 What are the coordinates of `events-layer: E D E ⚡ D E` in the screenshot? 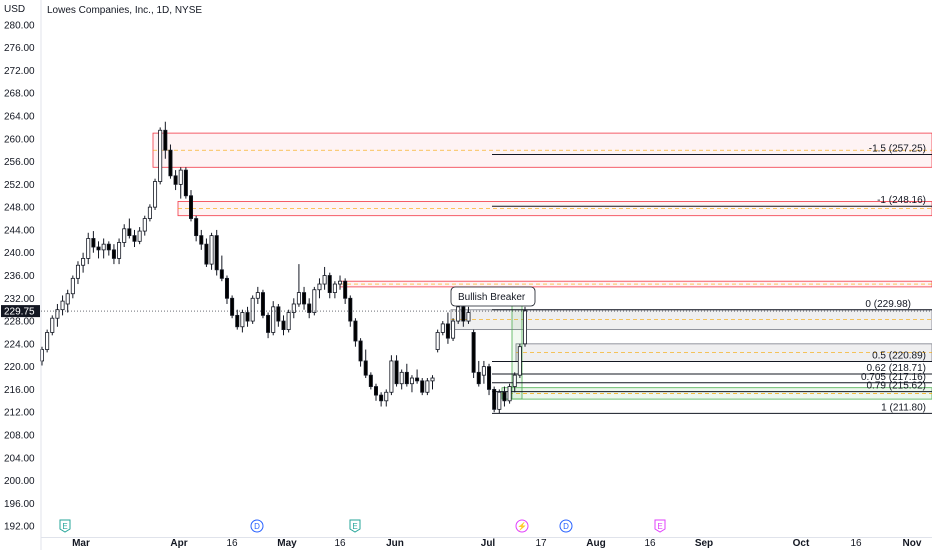 It's located at (362, 526).